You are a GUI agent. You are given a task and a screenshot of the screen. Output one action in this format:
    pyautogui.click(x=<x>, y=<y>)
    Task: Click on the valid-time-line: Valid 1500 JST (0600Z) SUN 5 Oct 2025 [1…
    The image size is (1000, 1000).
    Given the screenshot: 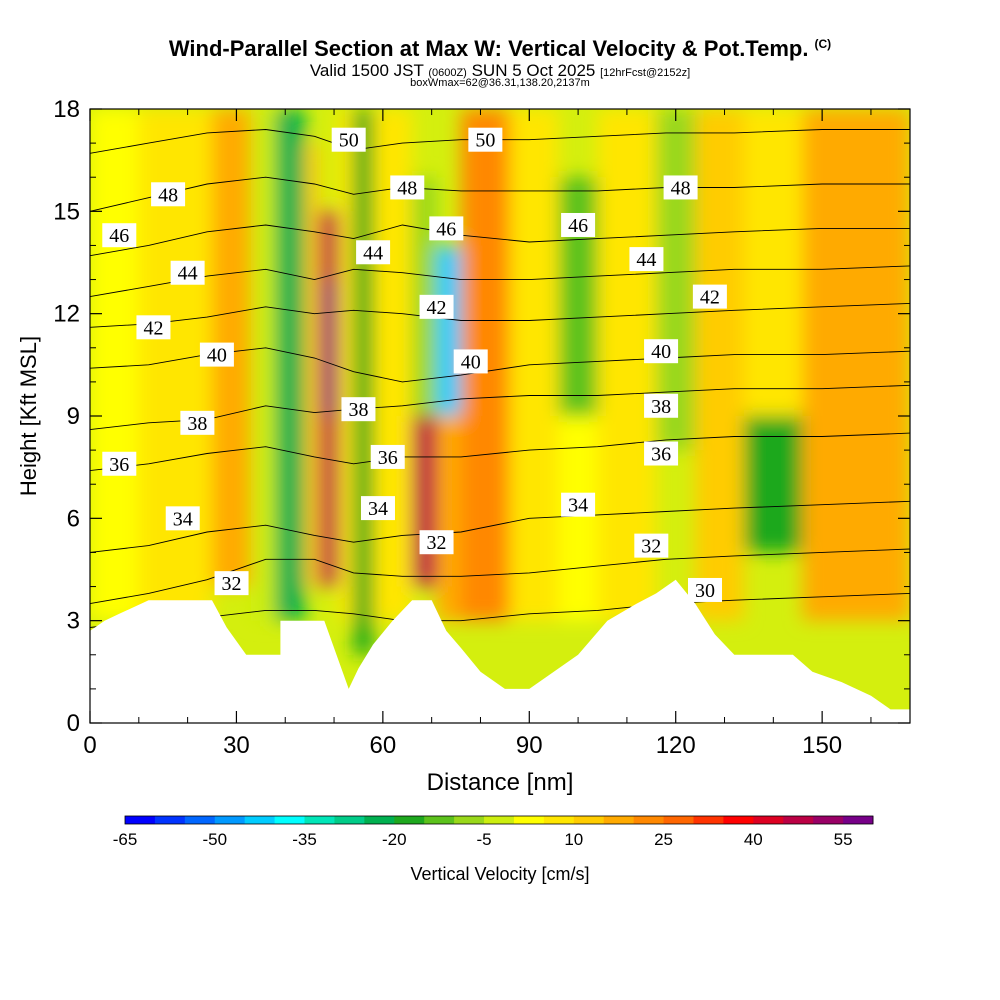 What is the action you would take?
    pyautogui.click(x=500, y=71)
    